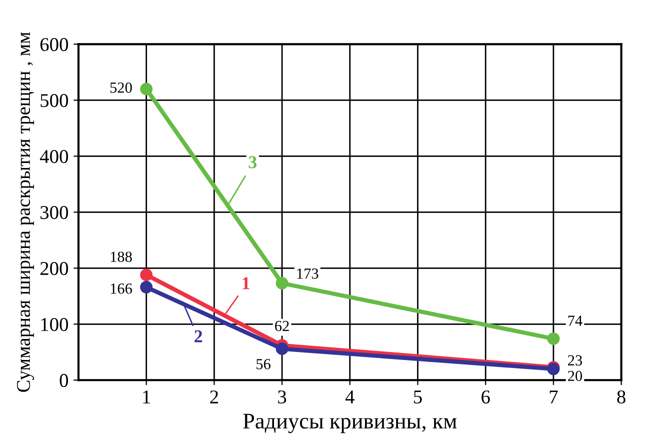 This screenshot has height=442, width=654. I want to click on x-tick-label: 2, so click(214, 397).